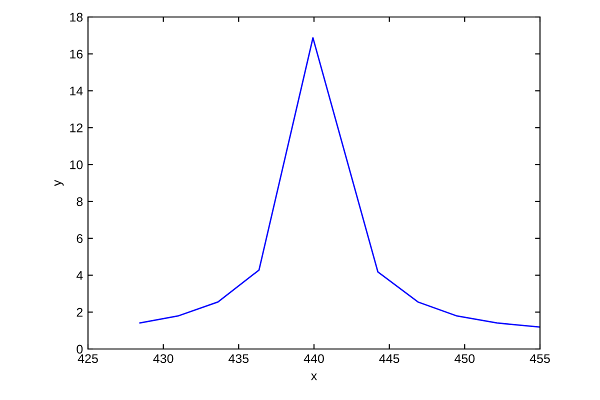 The height and width of the screenshot is (400, 600). I want to click on y-tick-label: 16, so click(76, 54).